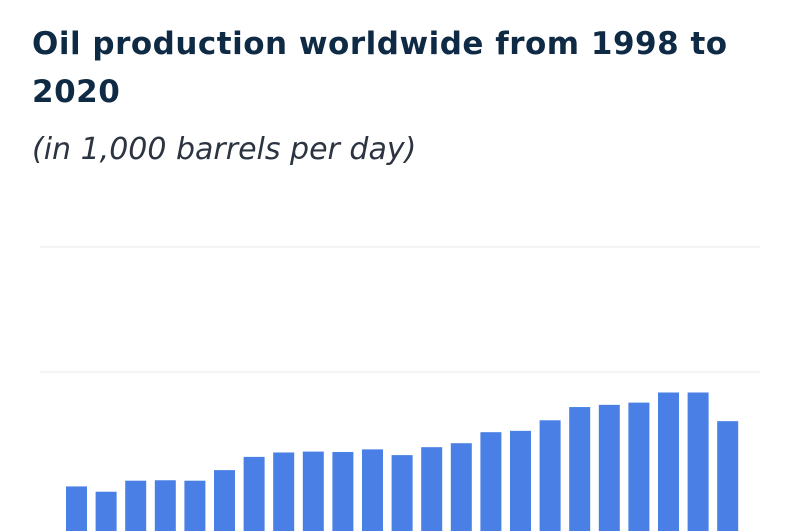  Describe the element at coordinates (284, 491) in the screenshot. I see `bar-2005` at that location.